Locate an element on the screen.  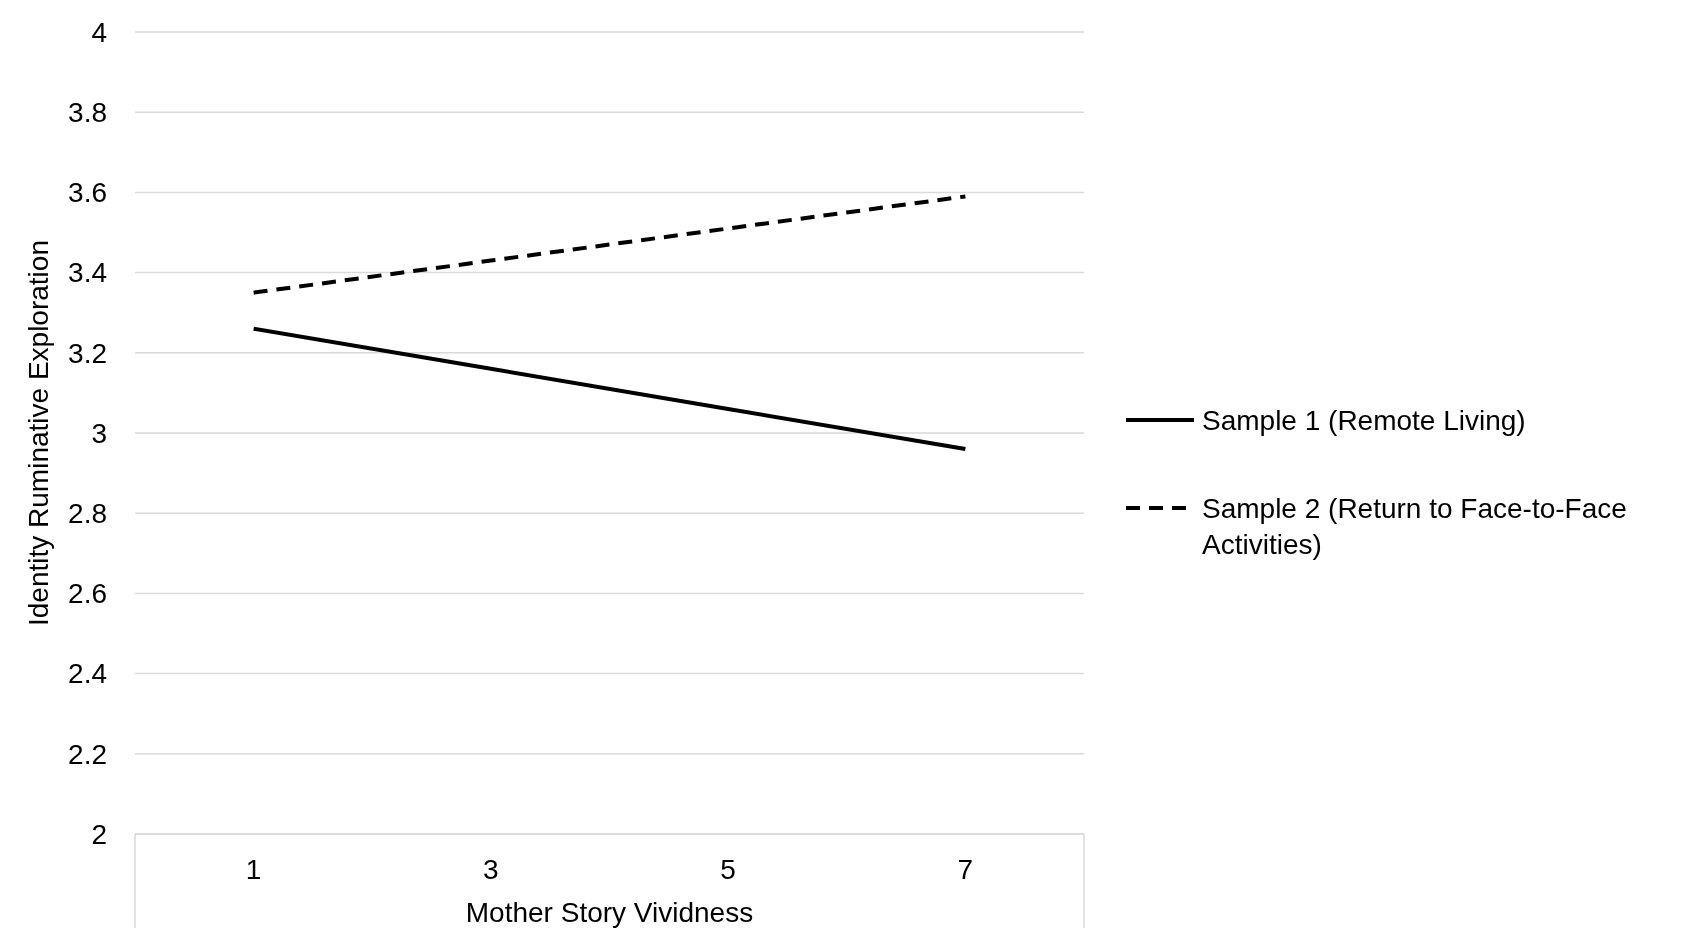
legend-label: Sample 1 (Remote Living) is located at coordinates (1364, 420).